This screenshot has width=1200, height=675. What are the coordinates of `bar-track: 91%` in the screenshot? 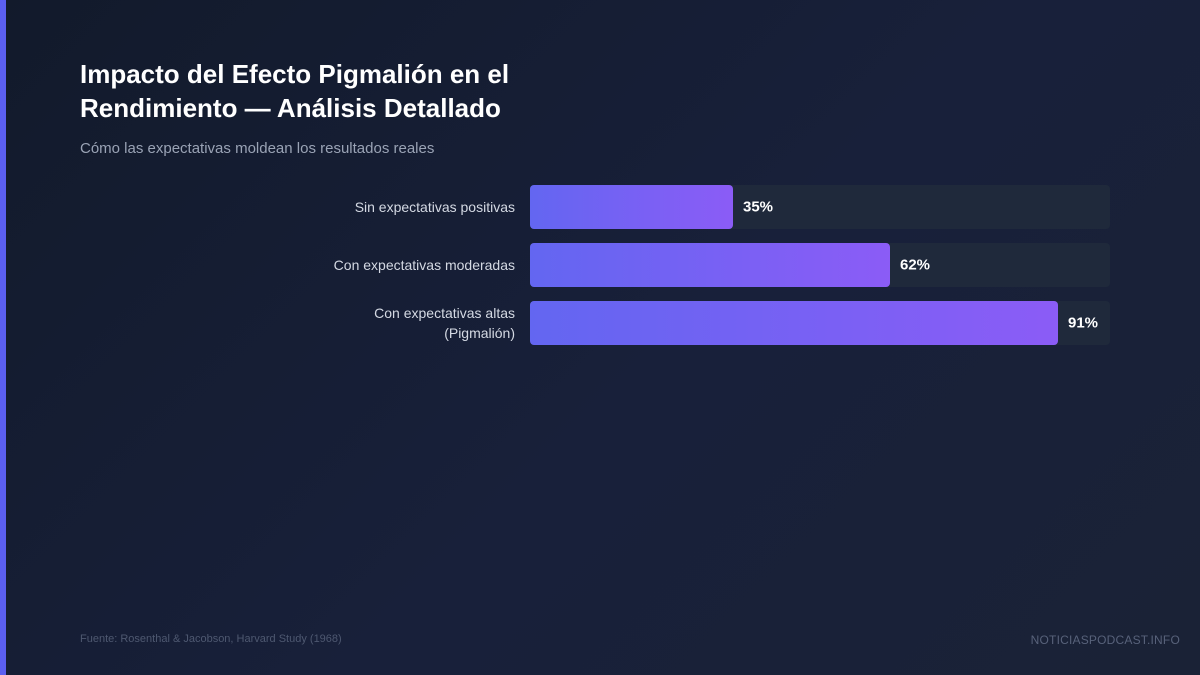 It's located at (820, 323).